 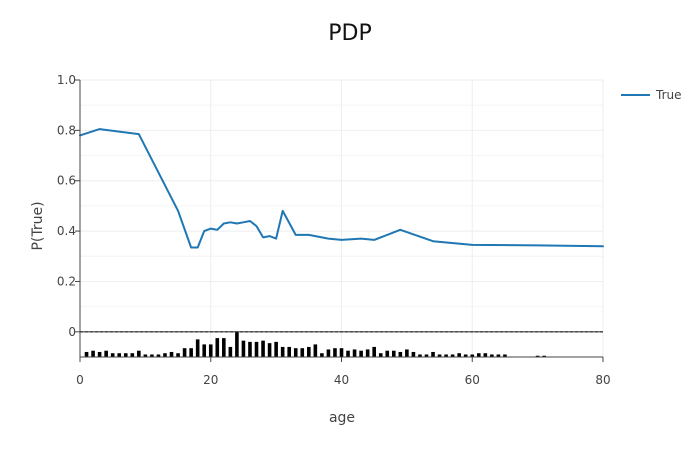 I want to click on y-tick-label: 0.2, so click(x=66, y=281).